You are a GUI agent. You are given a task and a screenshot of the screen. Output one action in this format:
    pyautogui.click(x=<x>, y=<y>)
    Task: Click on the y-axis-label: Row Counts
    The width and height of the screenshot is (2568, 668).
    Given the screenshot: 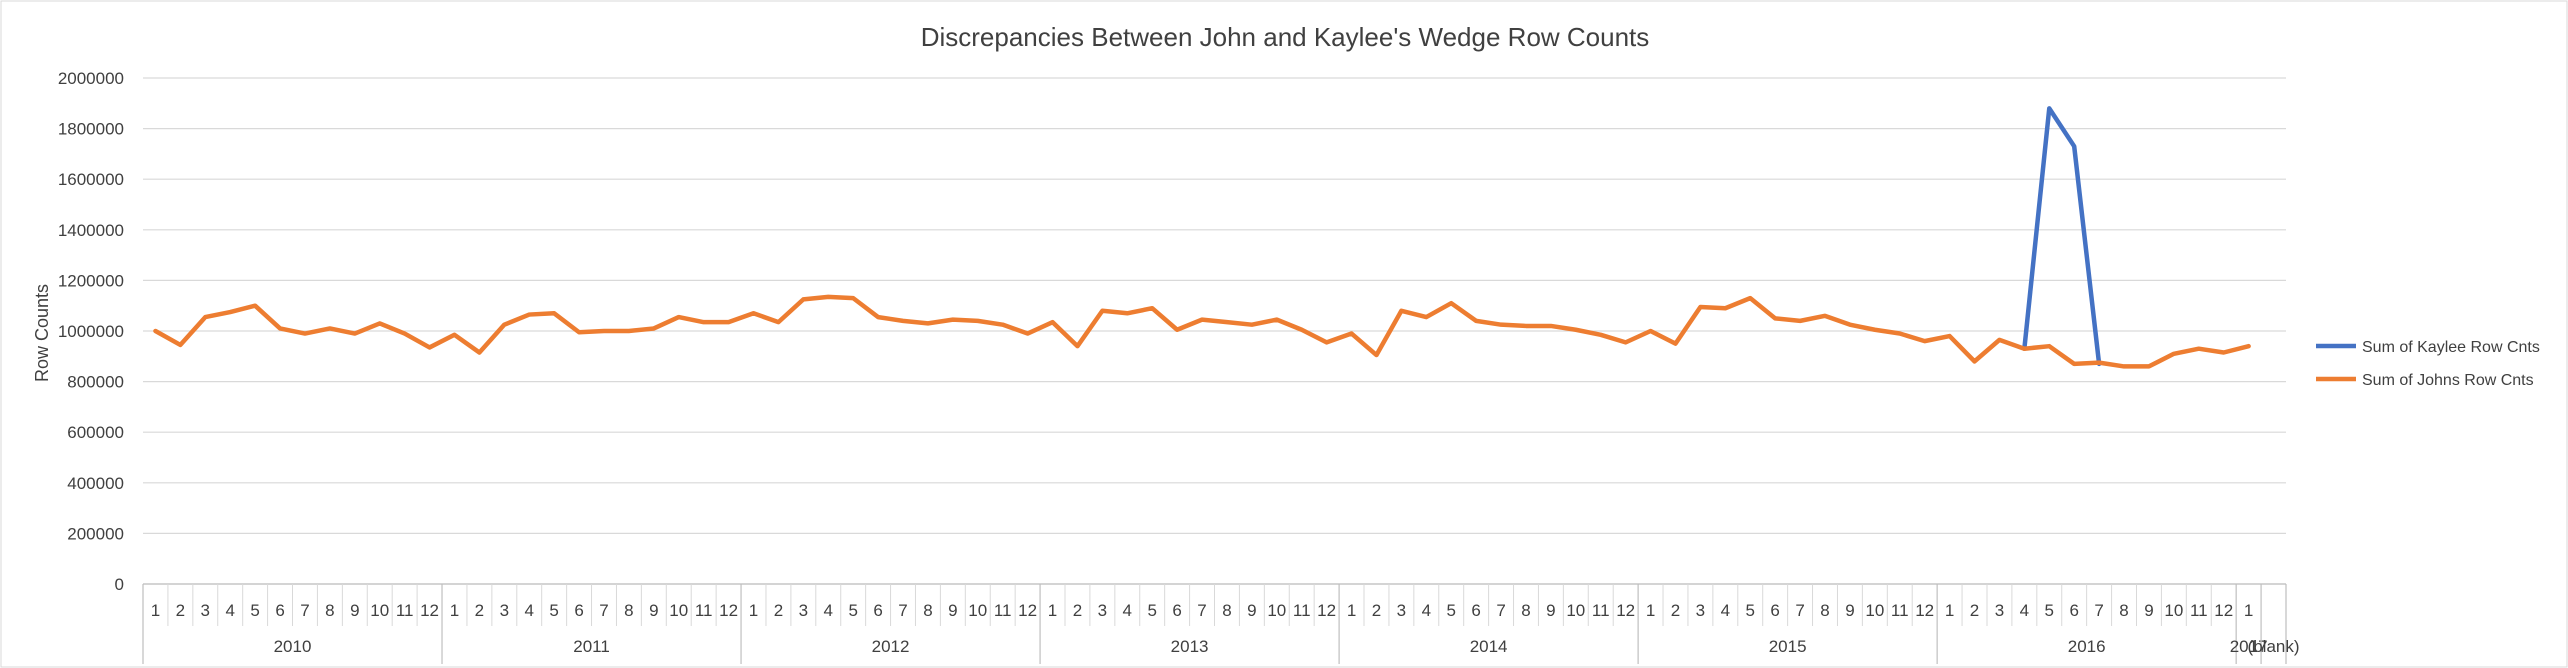 What is the action you would take?
    pyautogui.click(x=42, y=333)
    